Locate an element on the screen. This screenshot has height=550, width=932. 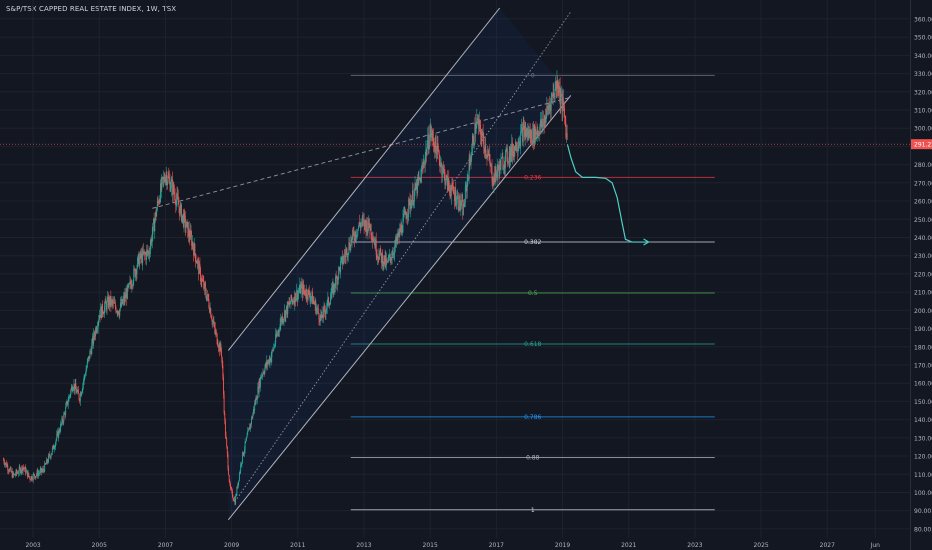
price-tick-label: 260.00 is located at coordinates (923, 202).